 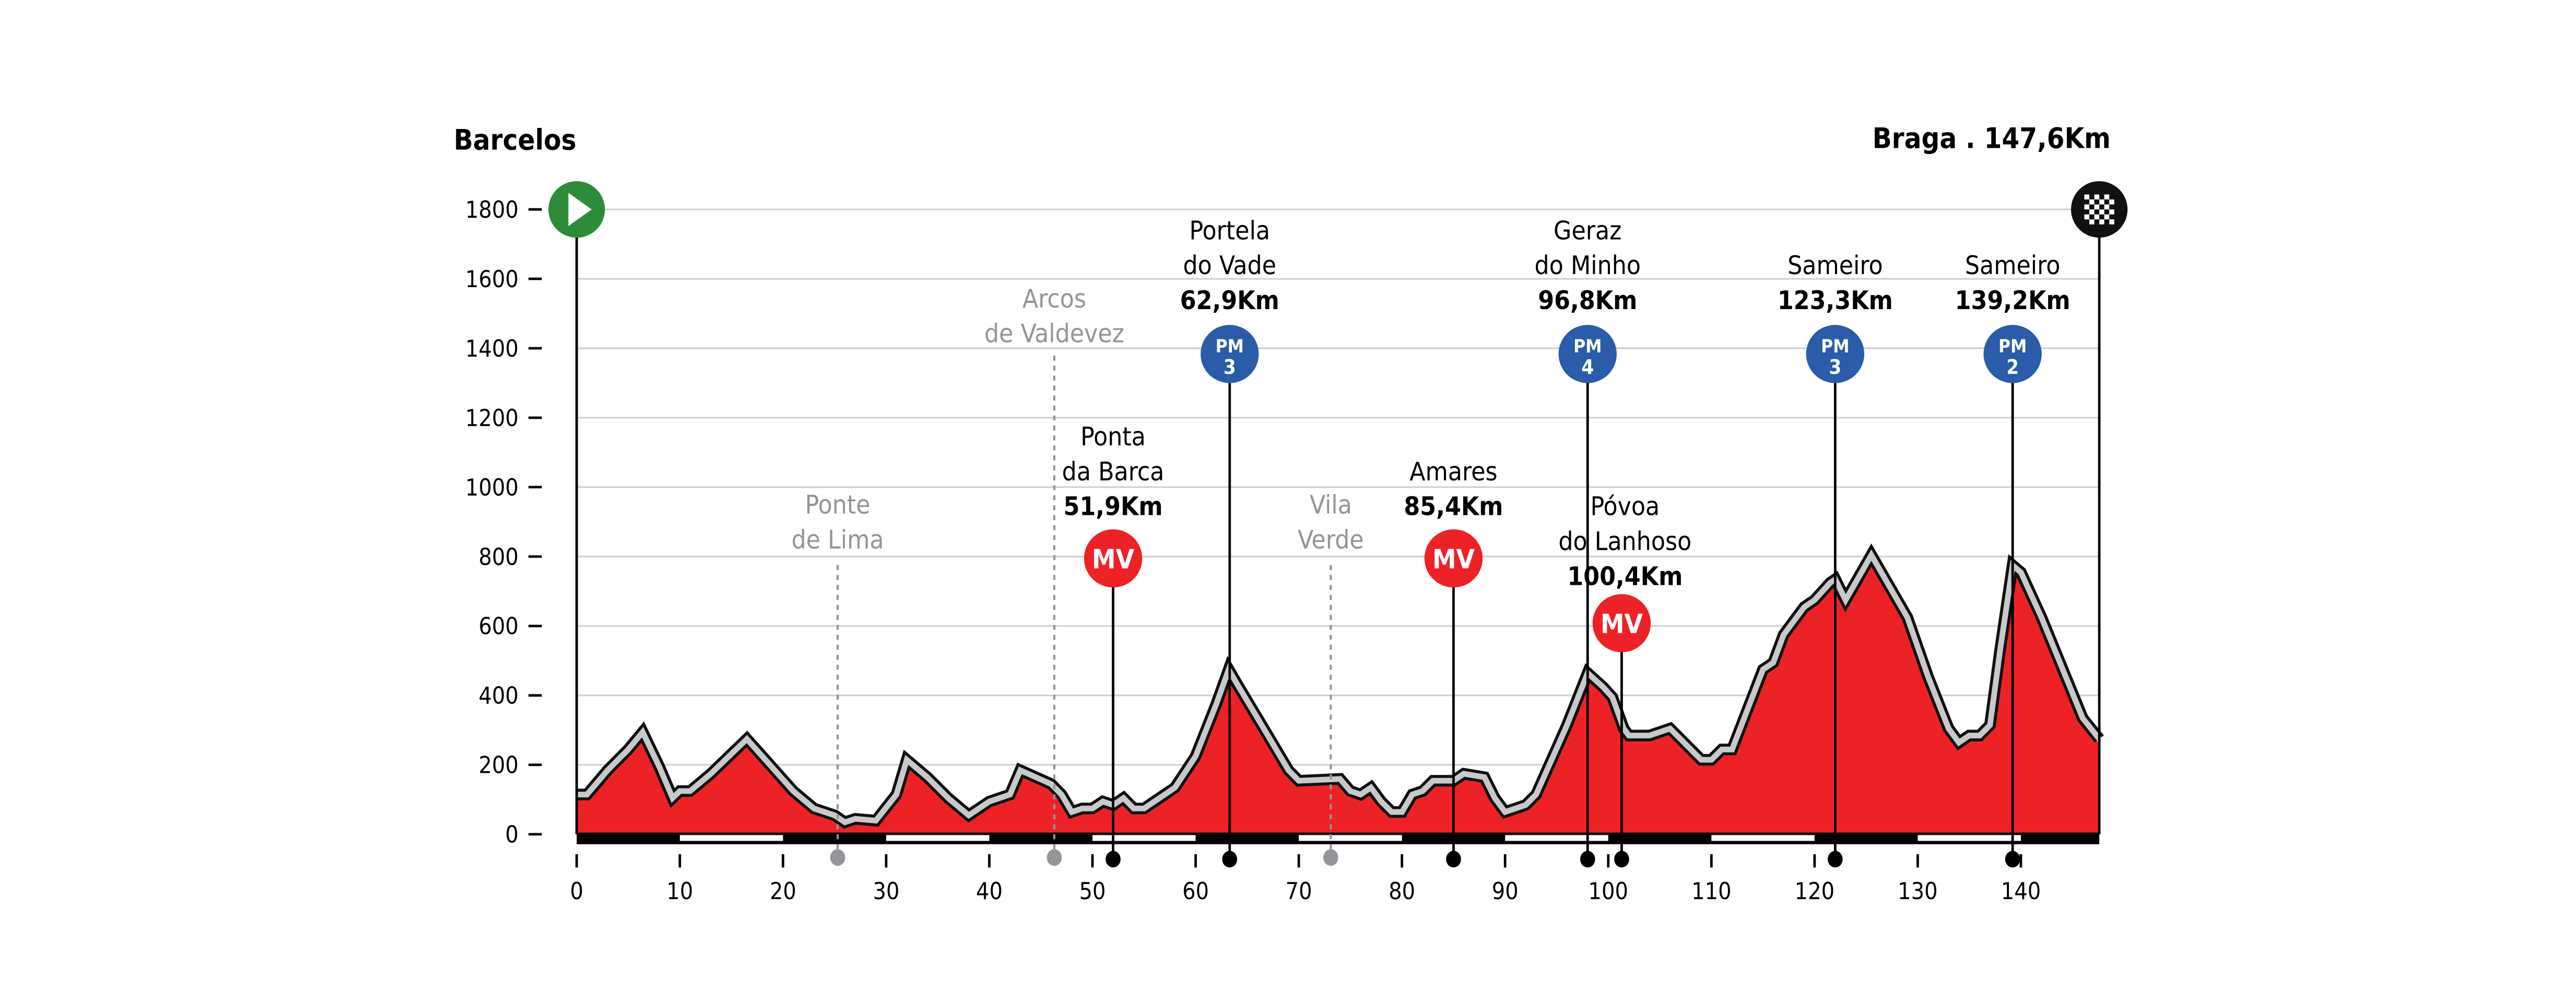 I want to click on climb-category-number: 4, so click(x=1587, y=367).